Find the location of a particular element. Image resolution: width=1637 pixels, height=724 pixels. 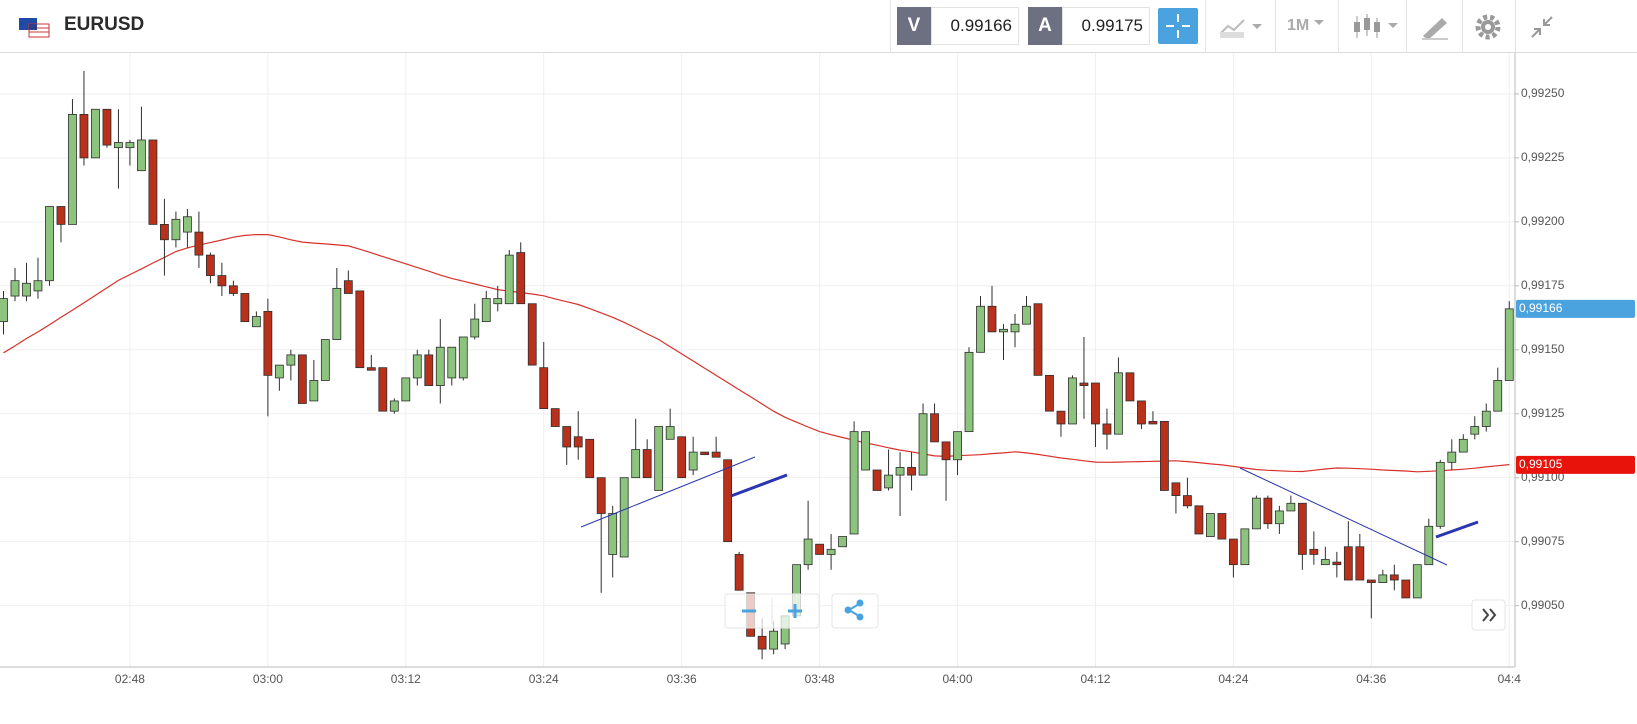

zoom-in-button is located at coordinates (795, 611).